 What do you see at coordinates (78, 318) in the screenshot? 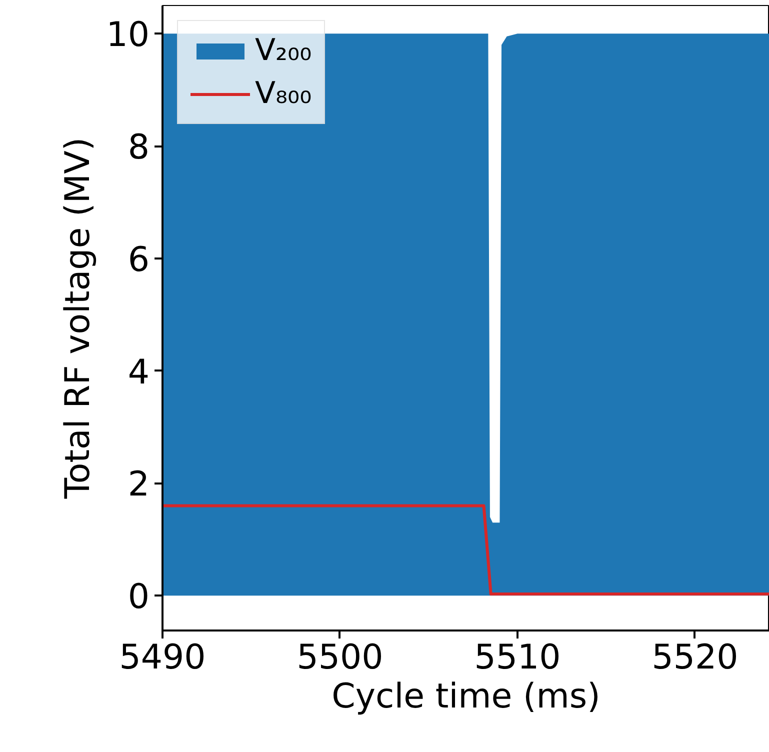
I see `y-axis-title: Total RF voltage (MV)` at bounding box center [78, 318].